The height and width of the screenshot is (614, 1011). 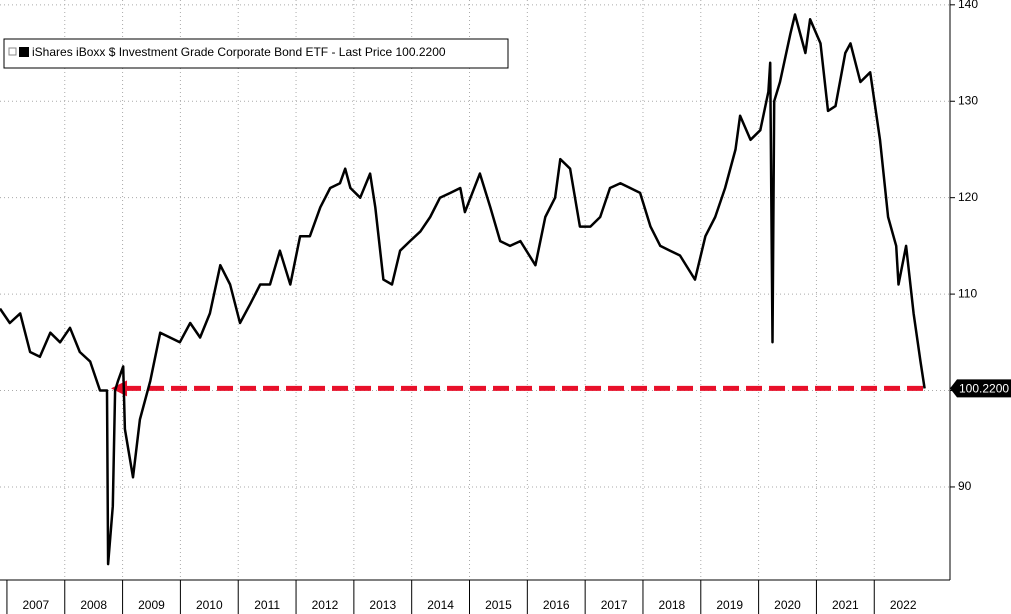 What do you see at coordinates (556, 605) in the screenshot?
I see `x-tick-label: 2016` at bounding box center [556, 605].